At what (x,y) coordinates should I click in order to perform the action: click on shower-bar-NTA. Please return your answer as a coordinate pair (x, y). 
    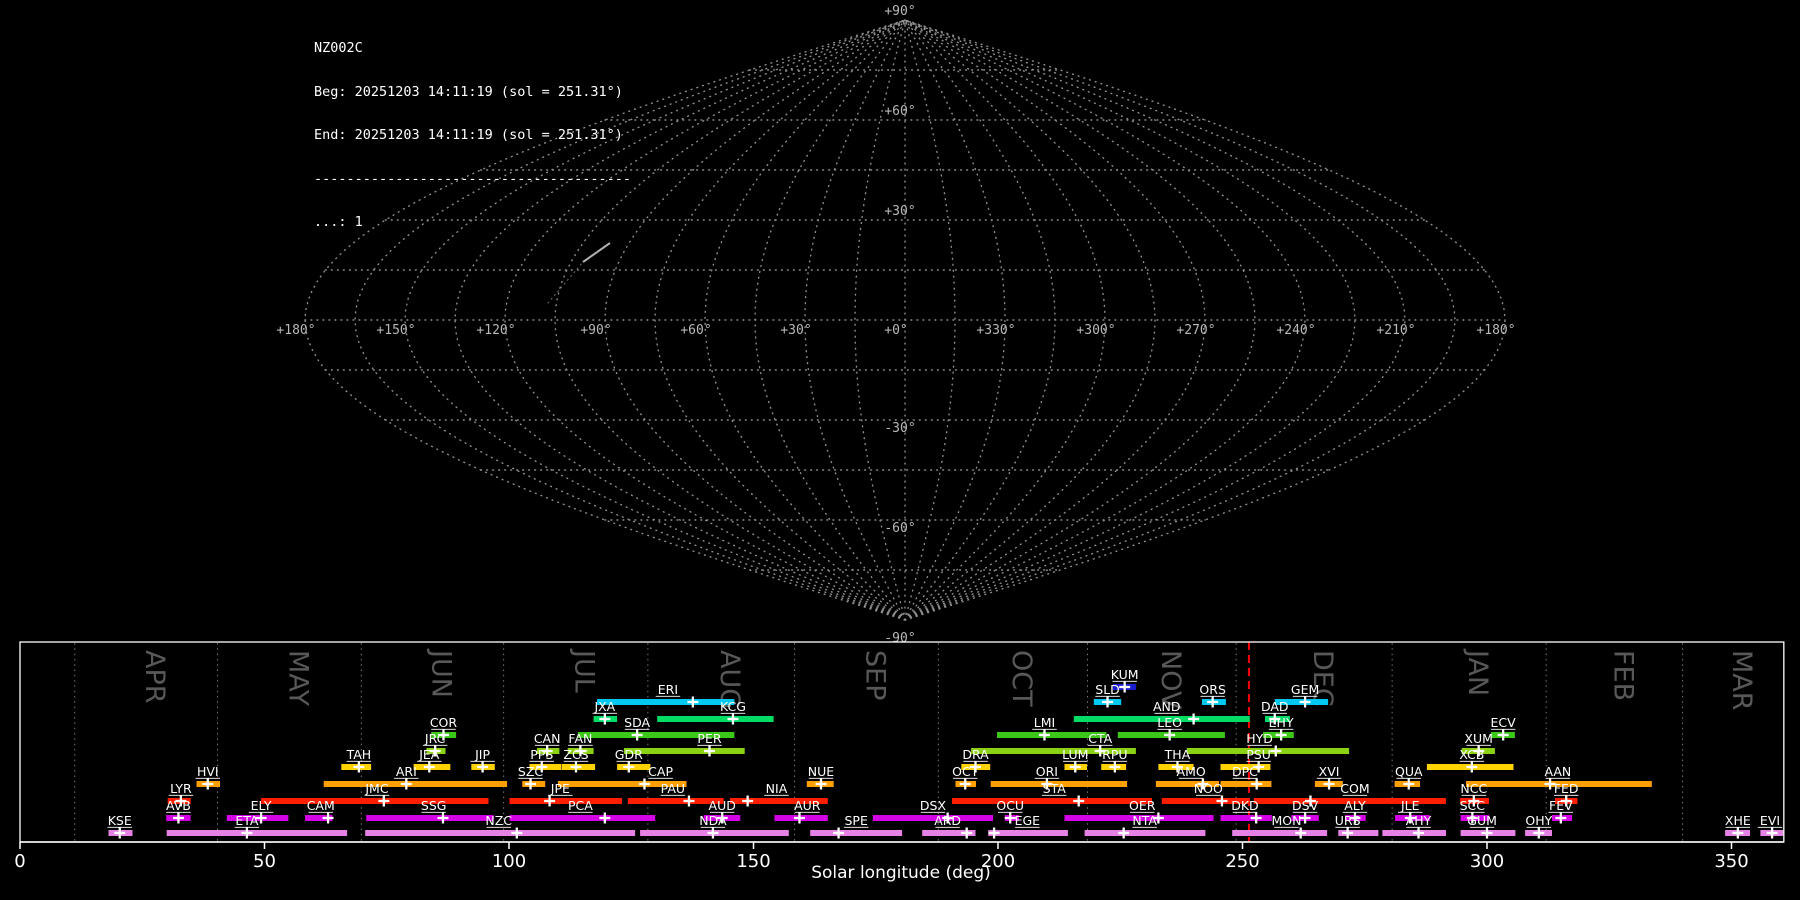
    Looking at the image, I should click on (1145, 833).